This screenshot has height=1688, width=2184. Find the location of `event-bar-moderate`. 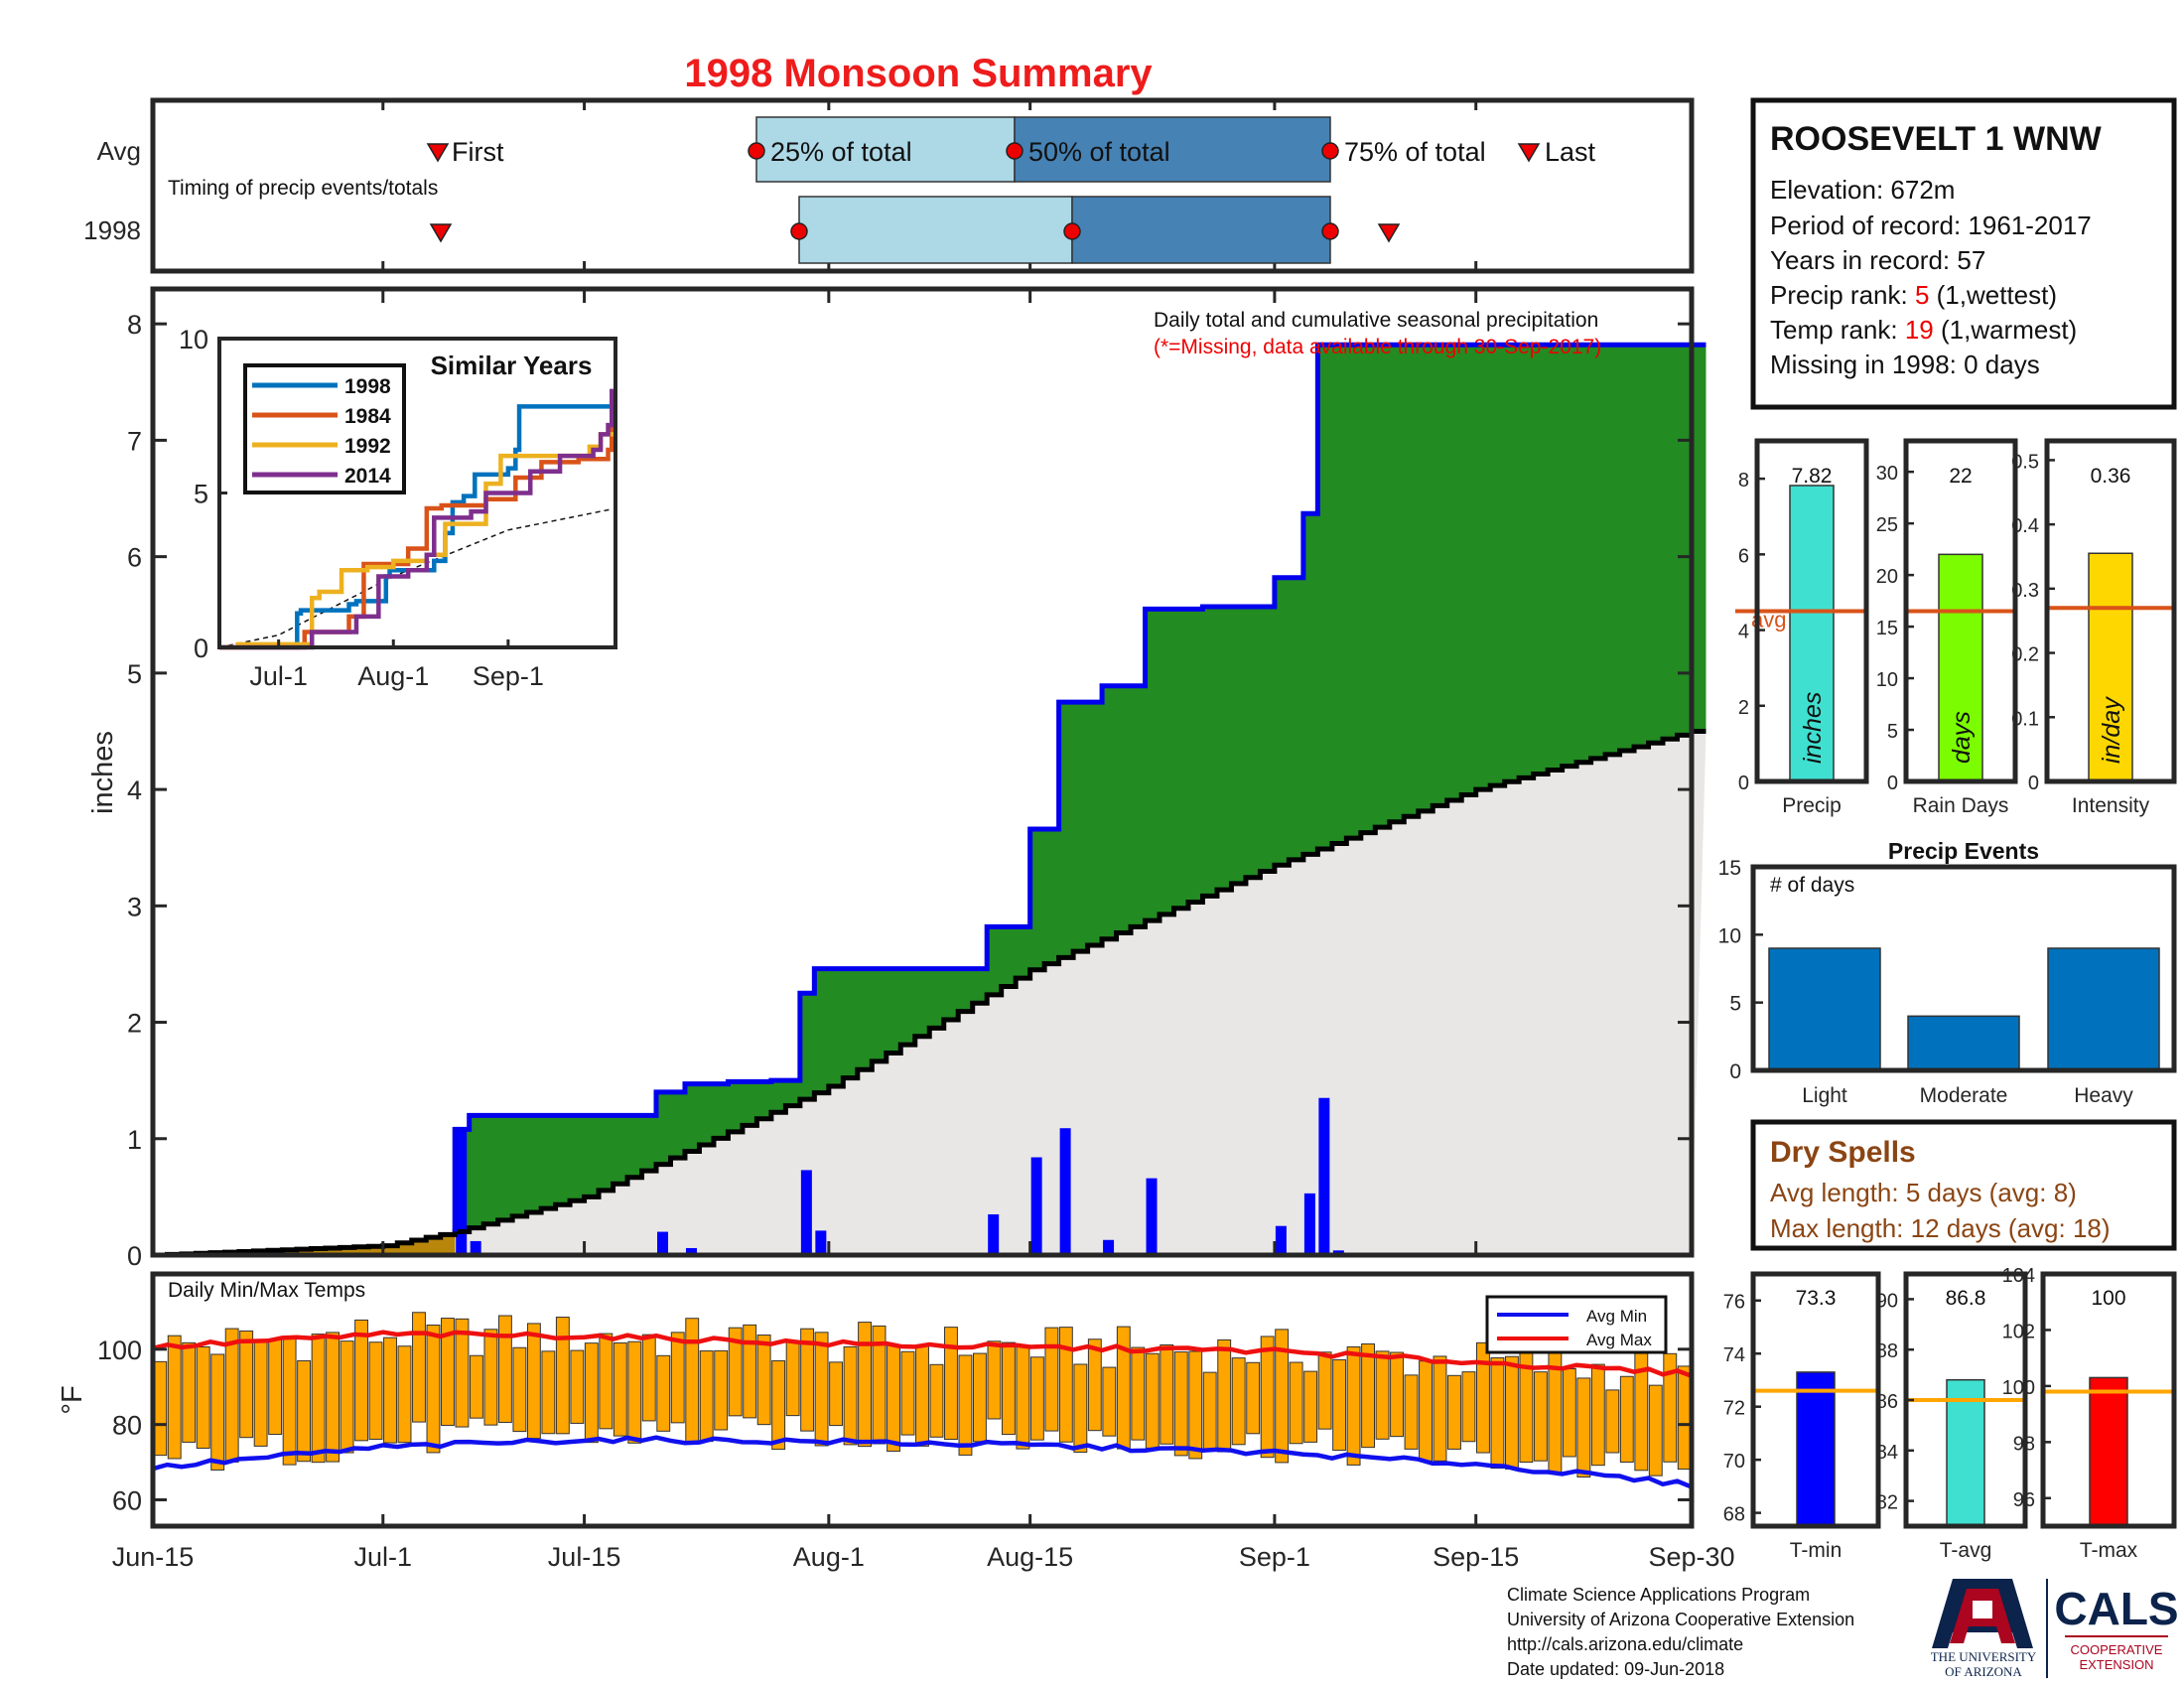

event-bar-moderate is located at coordinates (1963, 1043).